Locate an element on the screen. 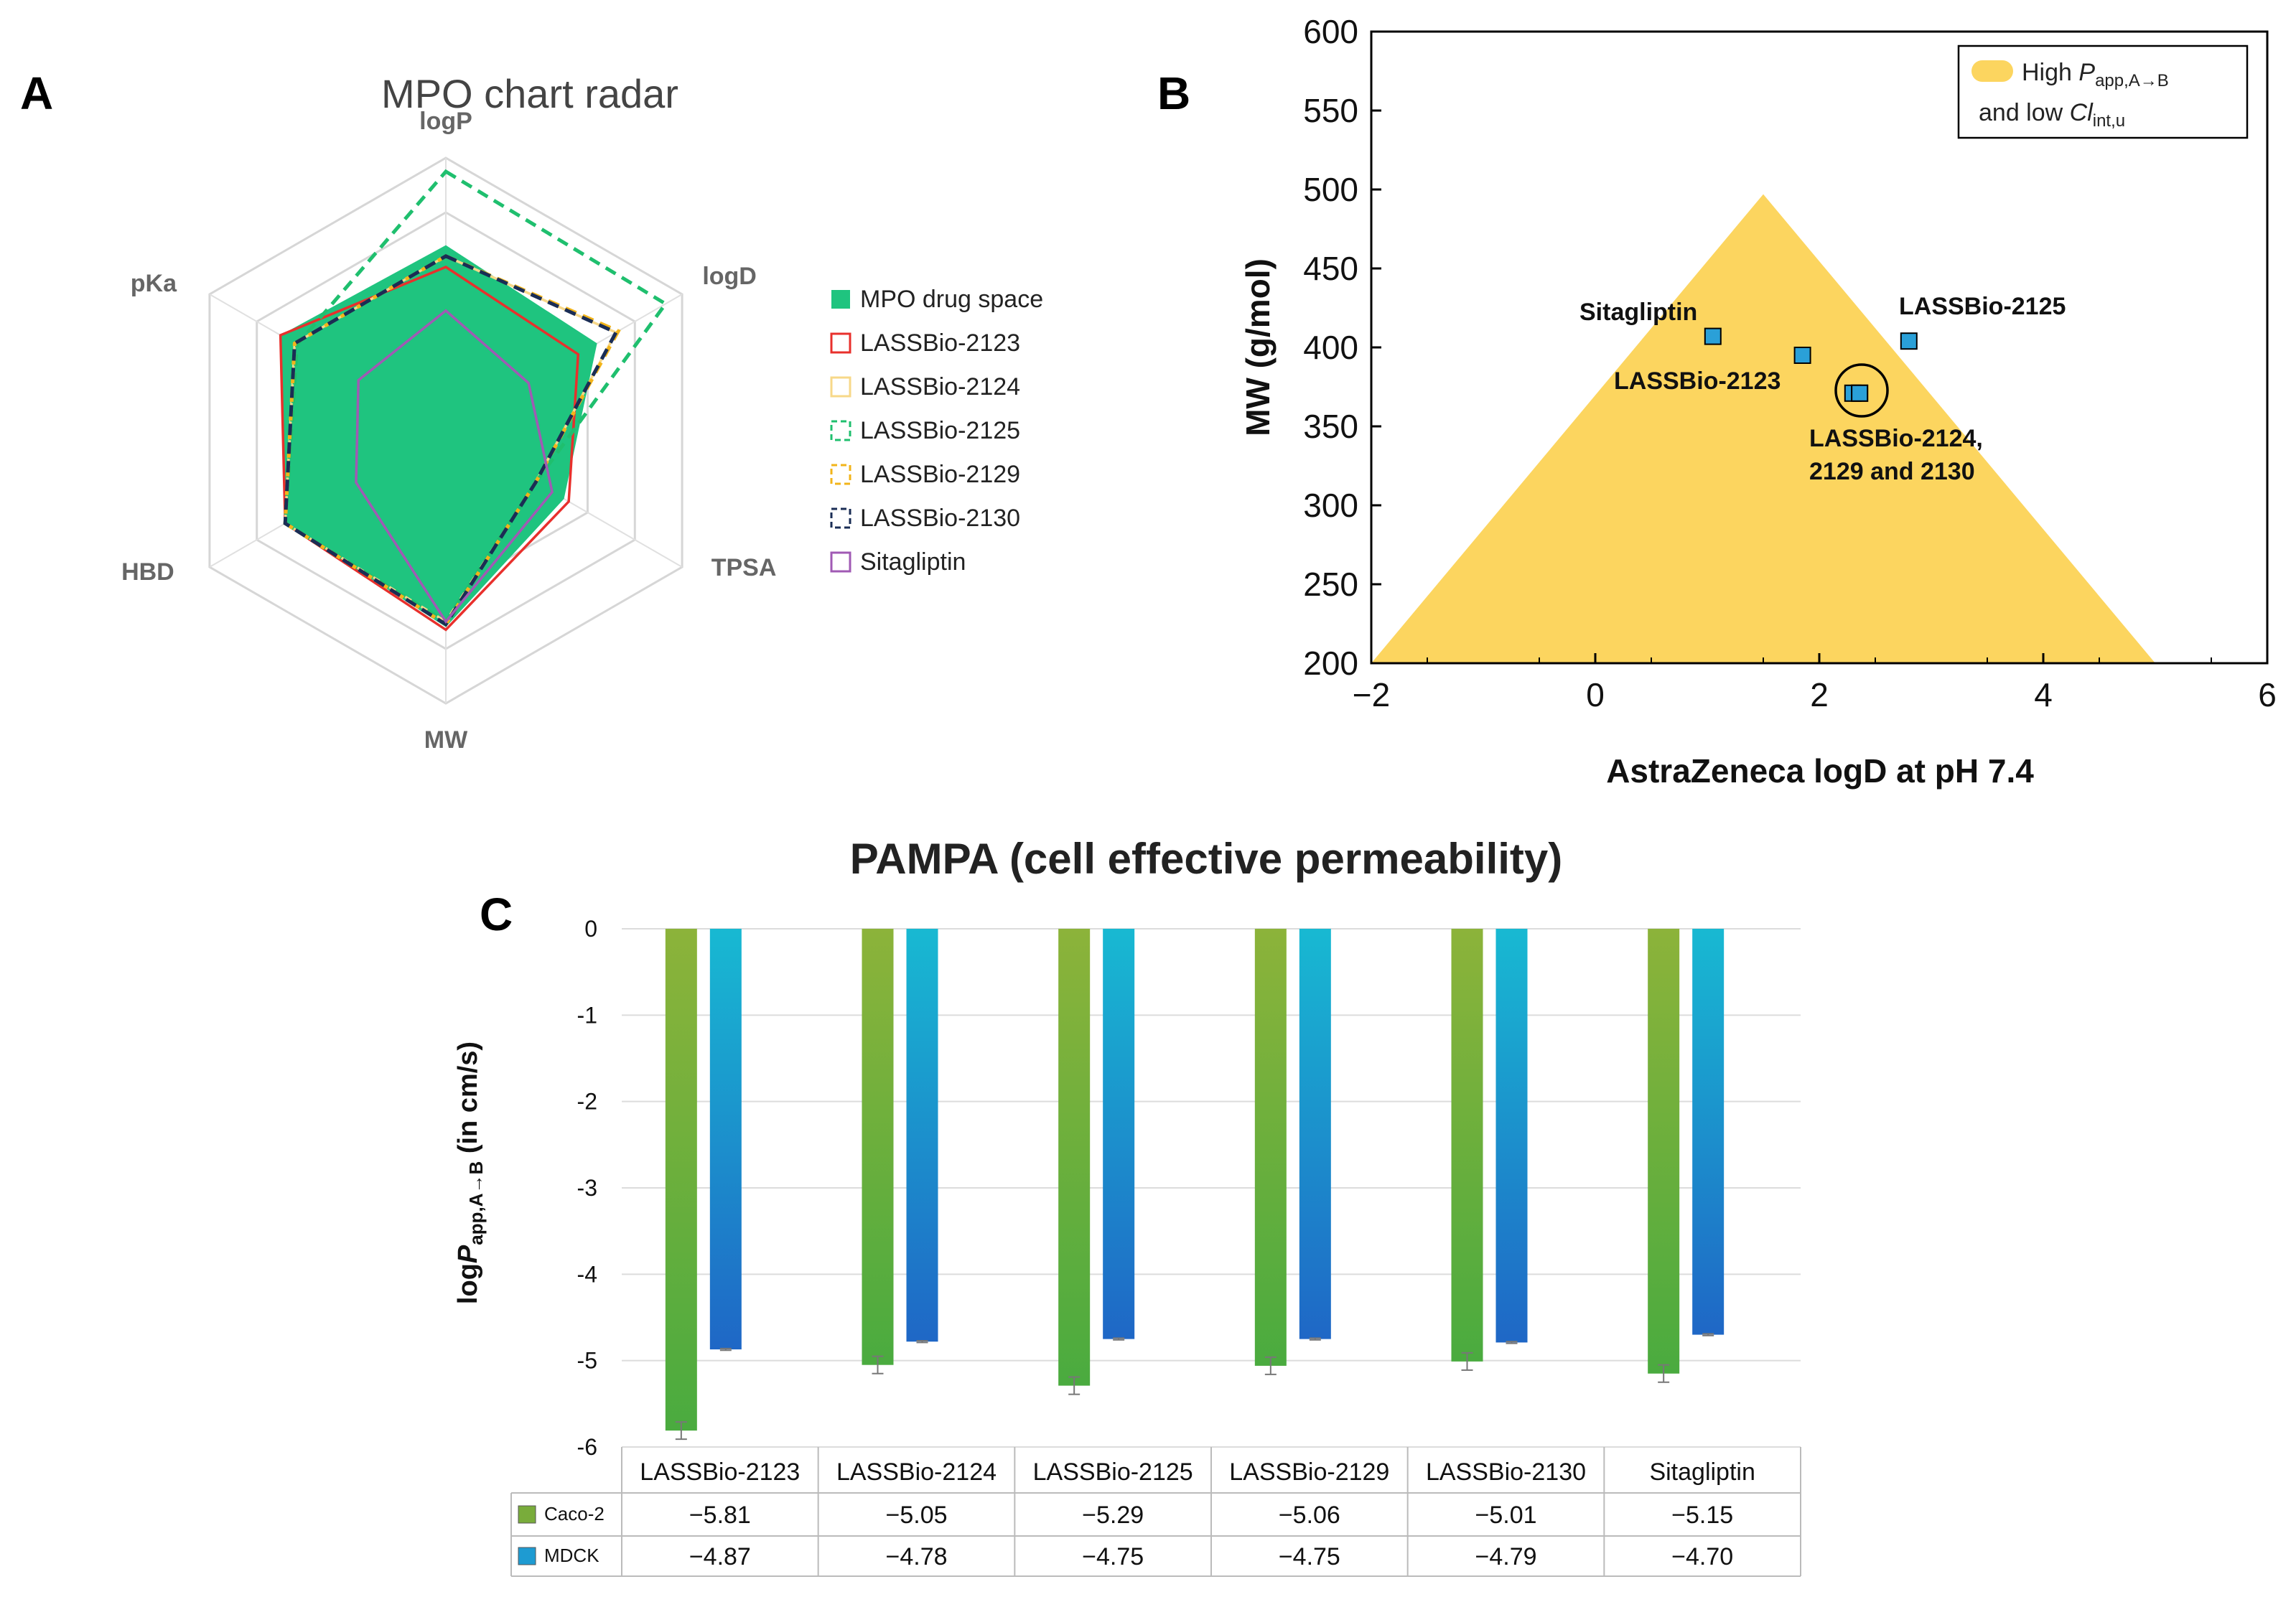 The height and width of the screenshot is (1597, 2296). group-highlight-circle is located at coordinates (1861, 390).